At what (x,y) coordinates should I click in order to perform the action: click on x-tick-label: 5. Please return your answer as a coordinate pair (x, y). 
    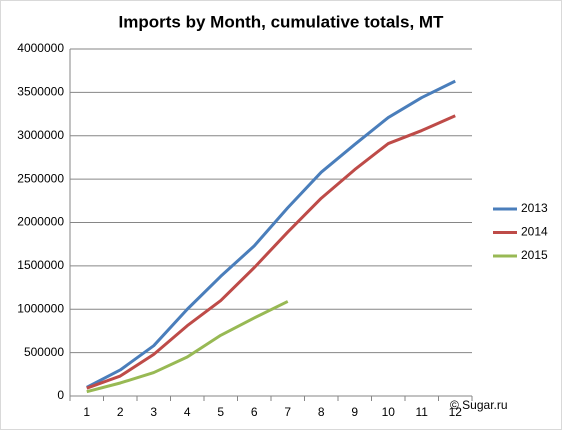
    Looking at the image, I should click on (220, 412).